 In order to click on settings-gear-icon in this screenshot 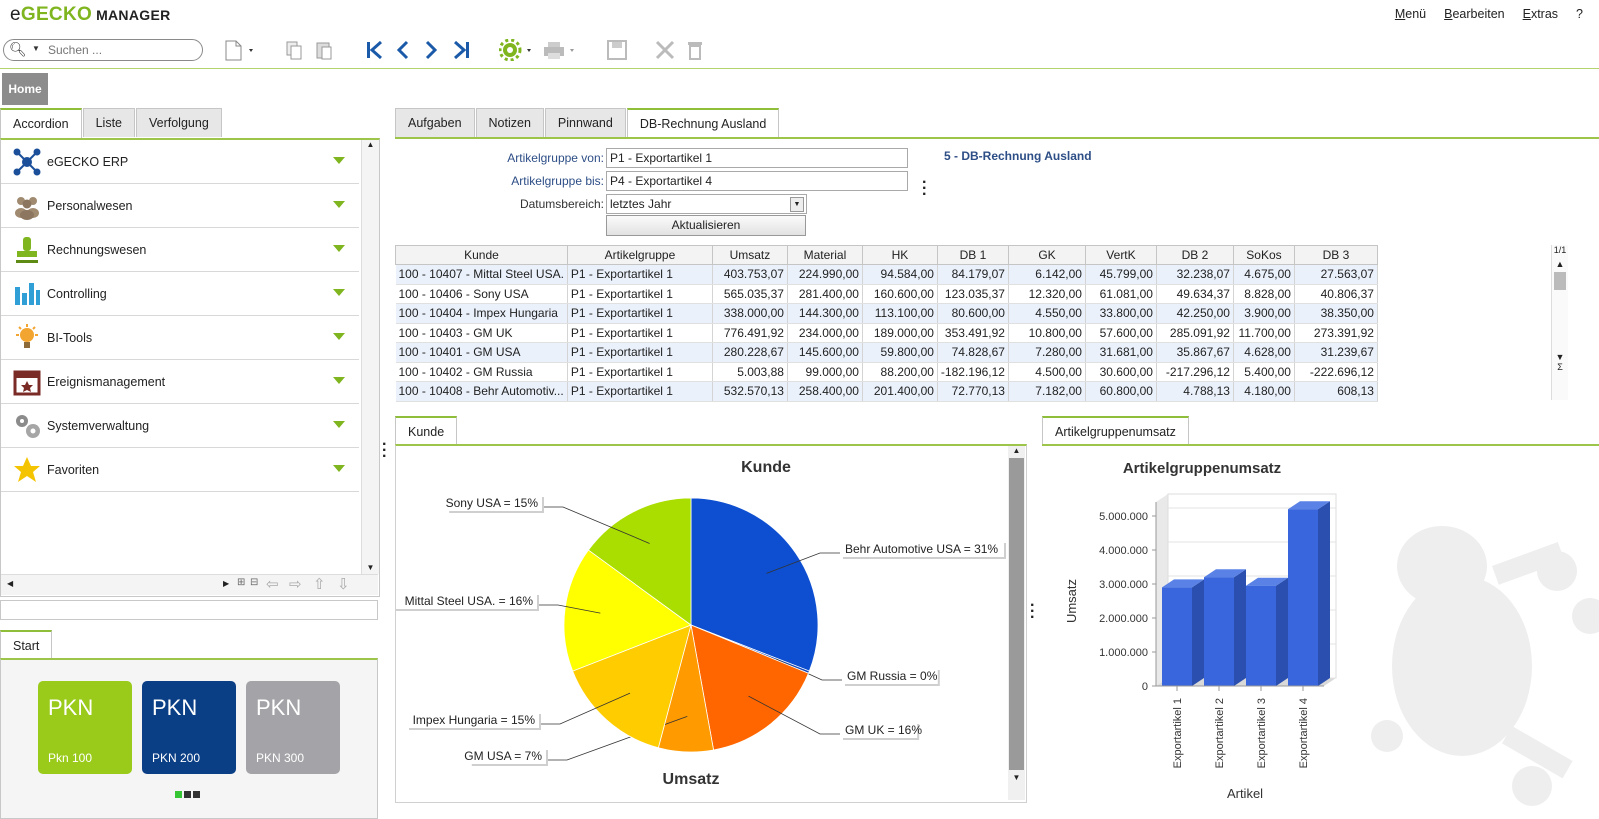, I will do `click(518, 50)`.